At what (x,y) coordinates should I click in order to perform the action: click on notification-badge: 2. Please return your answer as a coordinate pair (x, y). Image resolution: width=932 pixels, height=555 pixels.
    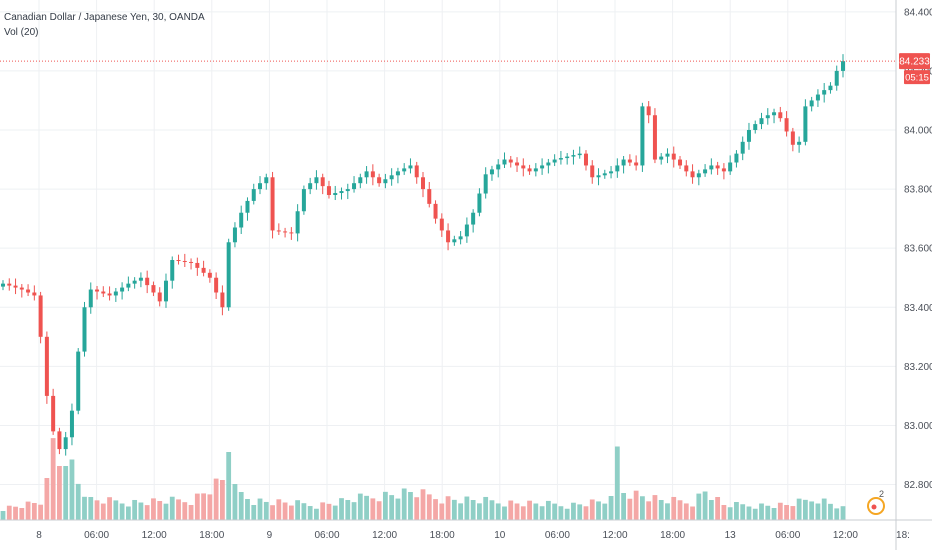
    Looking at the image, I should click on (876, 502).